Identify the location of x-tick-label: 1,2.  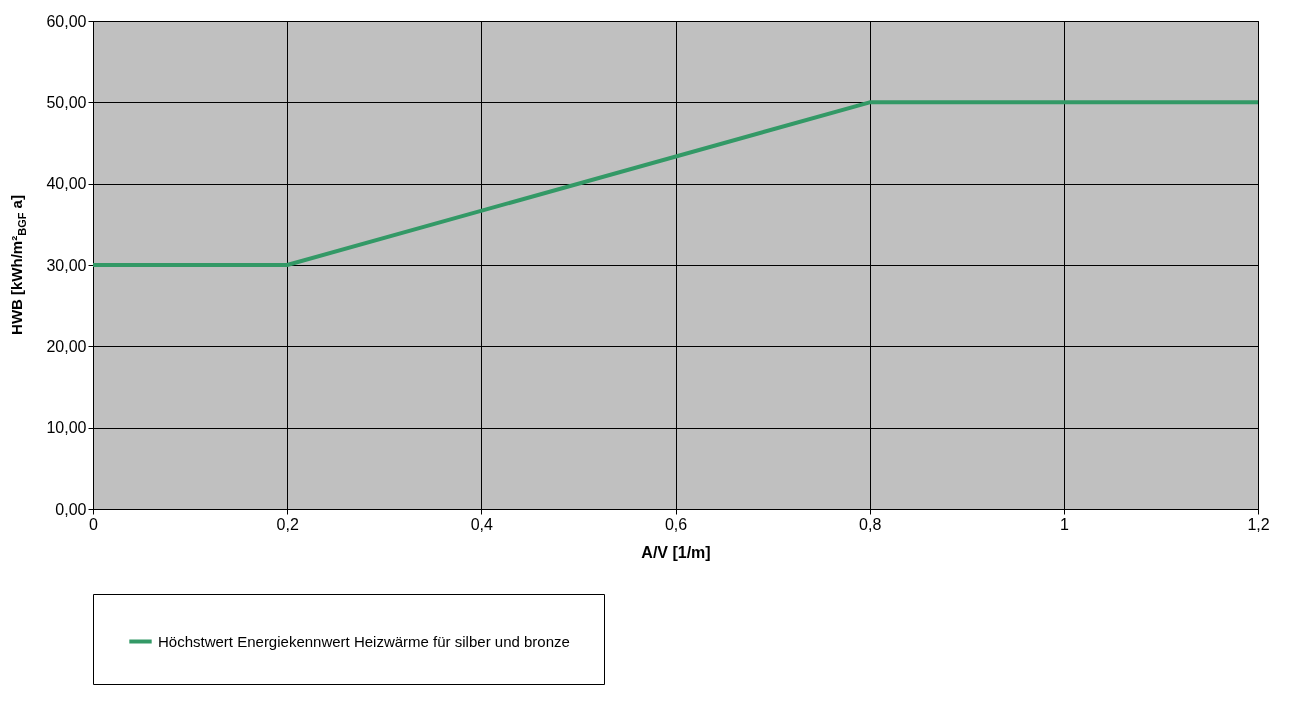
(1258, 524).